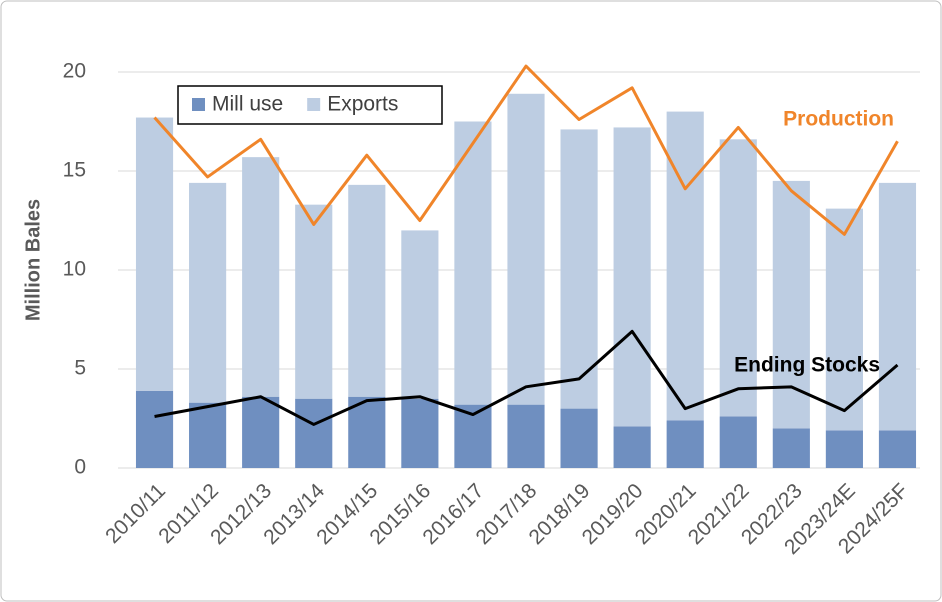  Describe the element at coordinates (247, 104) in the screenshot. I see `legend-label: Mill use` at that location.